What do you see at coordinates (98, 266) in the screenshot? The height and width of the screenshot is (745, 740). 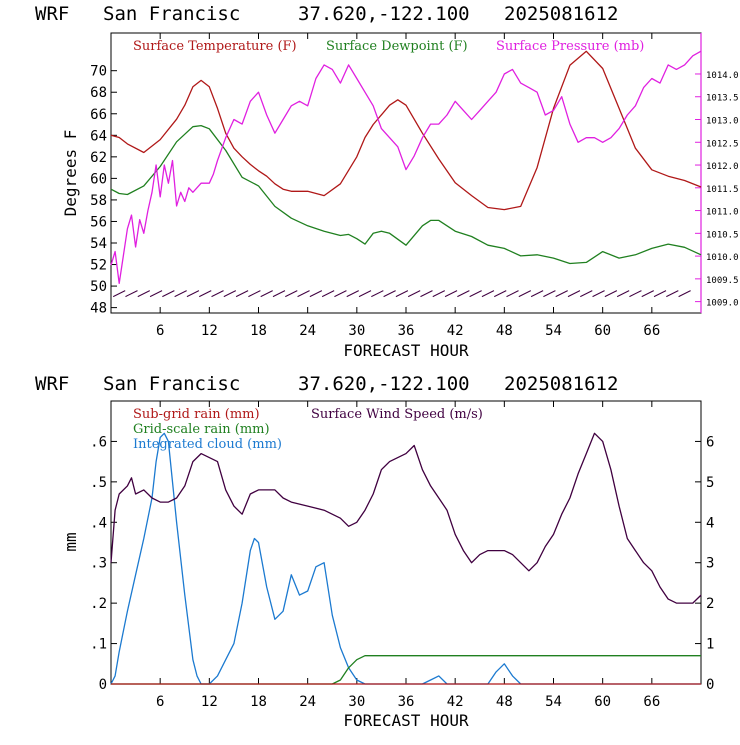 I see `y-tick-label: 52` at bounding box center [98, 266].